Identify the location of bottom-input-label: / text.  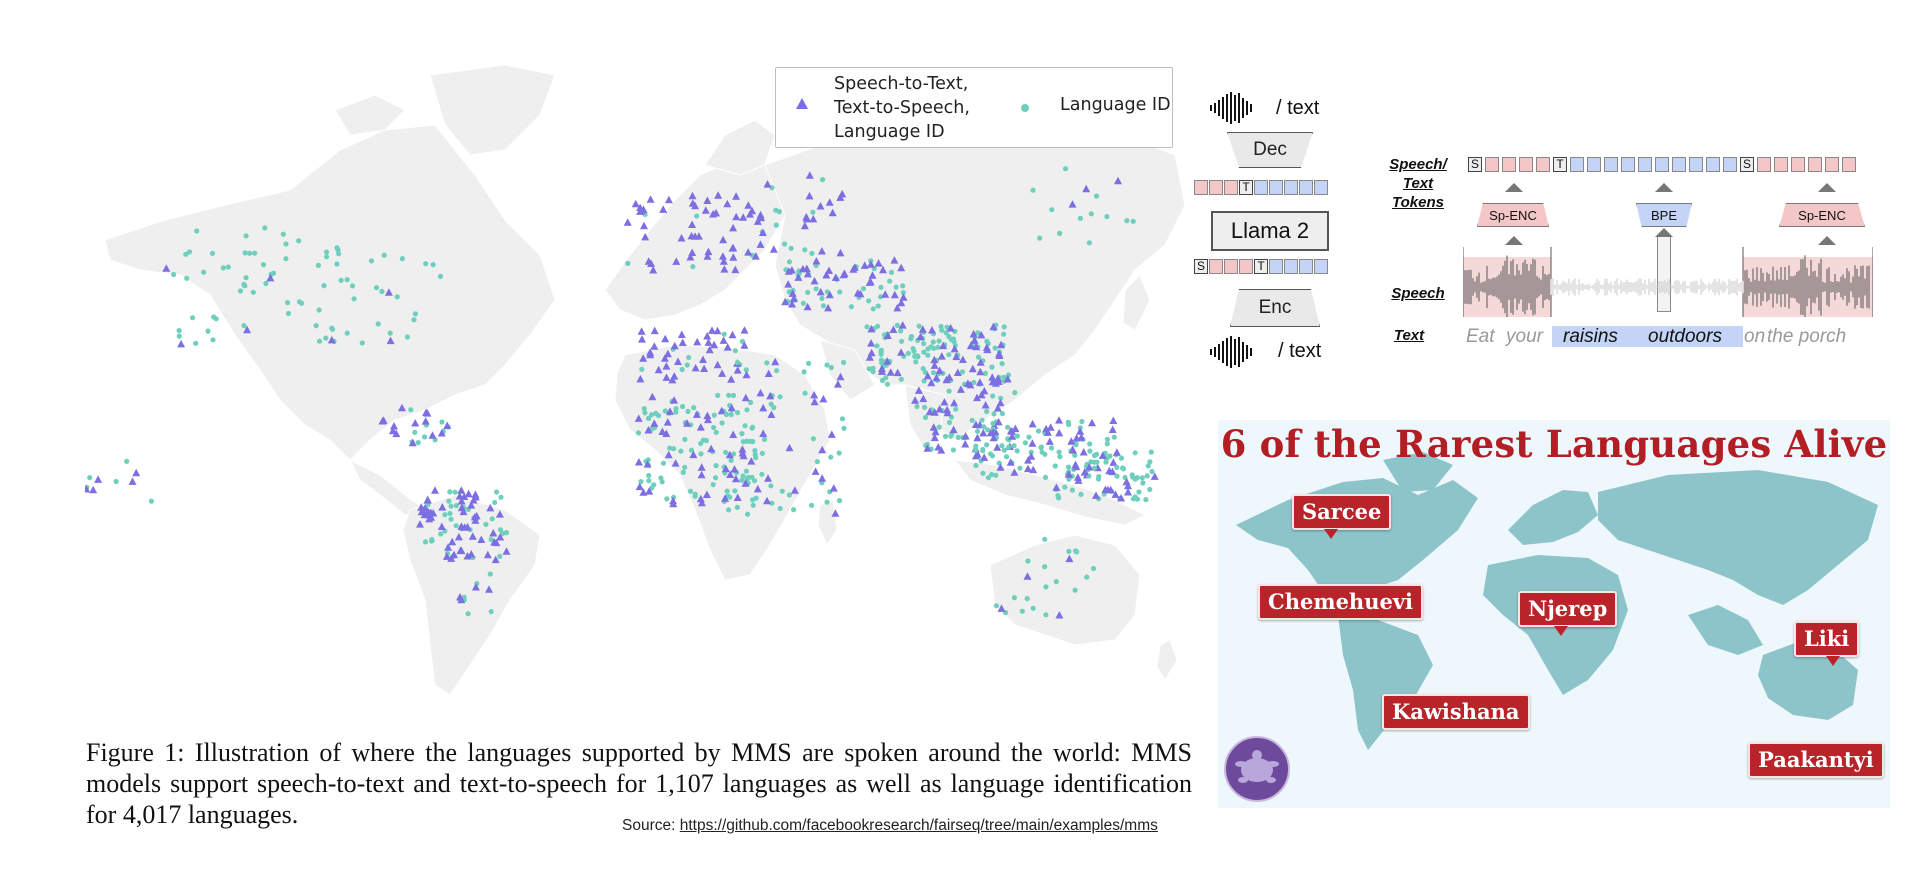
(1300, 351).